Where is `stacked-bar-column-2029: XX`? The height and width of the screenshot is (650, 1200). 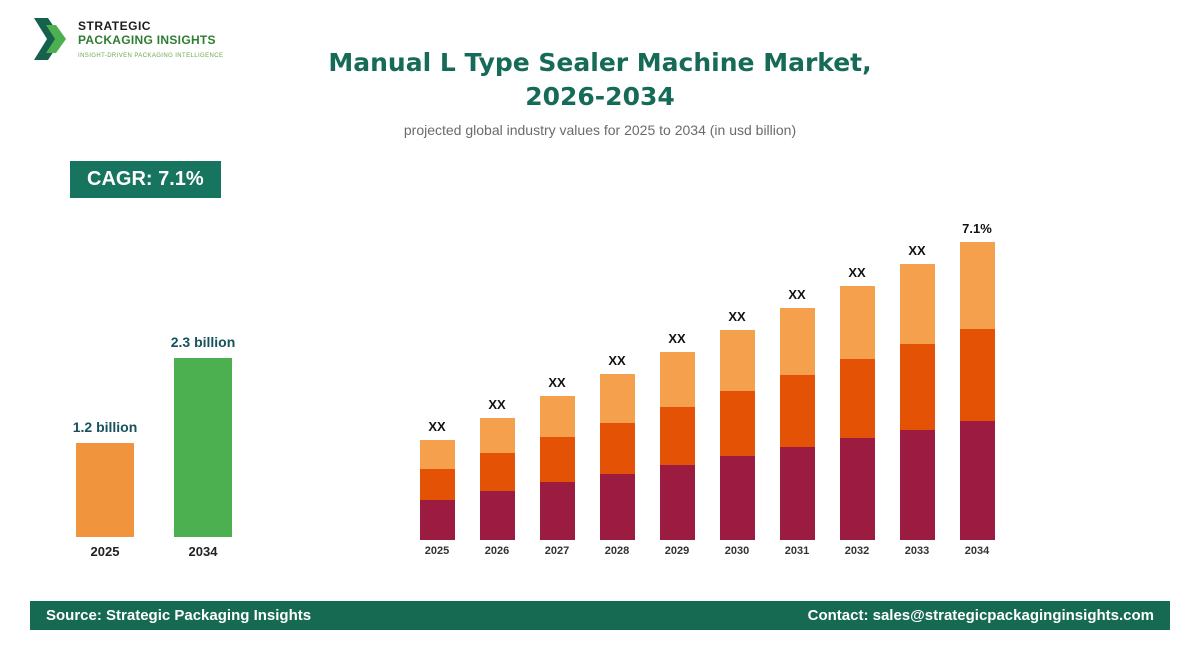 stacked-bar-column-2029: XX is located at coordinates (677, 435).